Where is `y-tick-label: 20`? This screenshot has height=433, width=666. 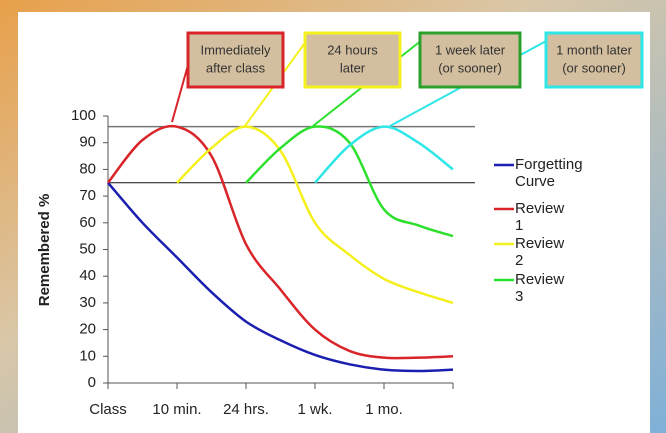 y-tick-label: 20 is located at coordinates (87, 329).